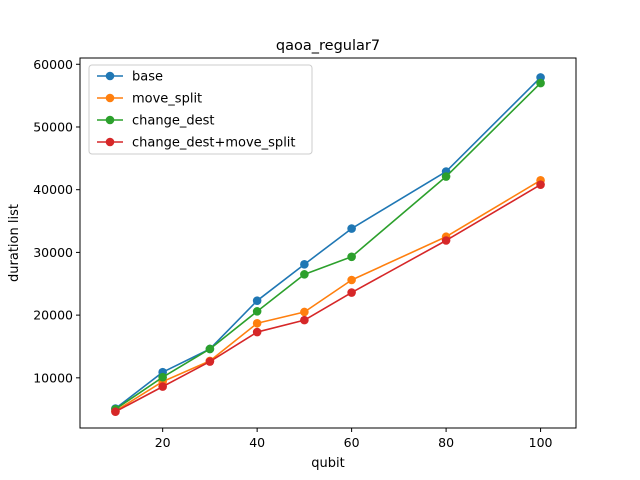 This screenshot has height=480, width=640. Describe the element at coordinates (167, 99) in the screenshot. I see `legend-label: move_split` at that location.